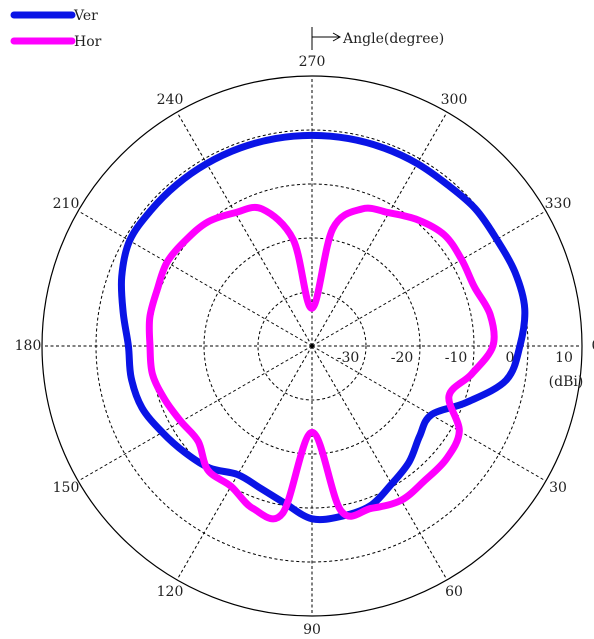 This screenshot has height=639, width=594. Describe the element at coordinates (66, 488) in the screenshot. I see `angle-tick-label: 150` at that location.